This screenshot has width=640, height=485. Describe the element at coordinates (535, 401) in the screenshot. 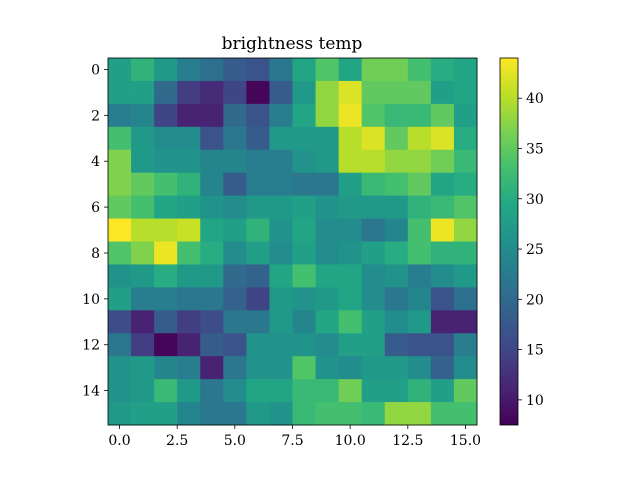

I see `colorbar-tick-label: 10` at that location.